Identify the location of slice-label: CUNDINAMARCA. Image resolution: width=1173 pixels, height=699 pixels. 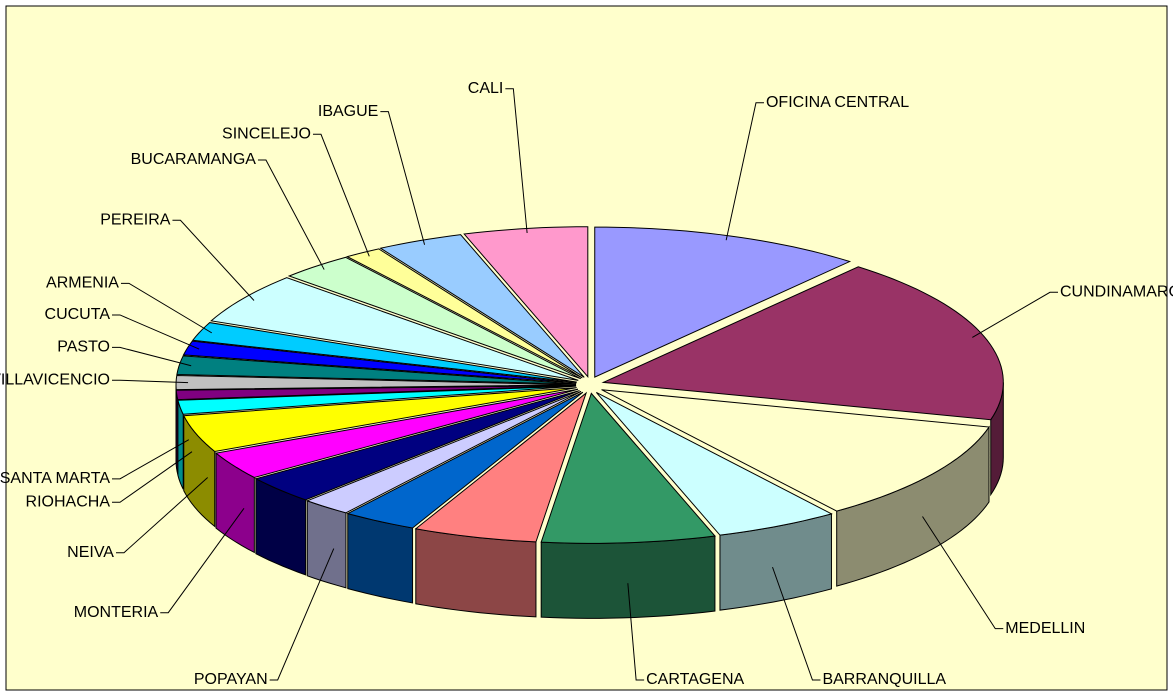
(1116, 292).